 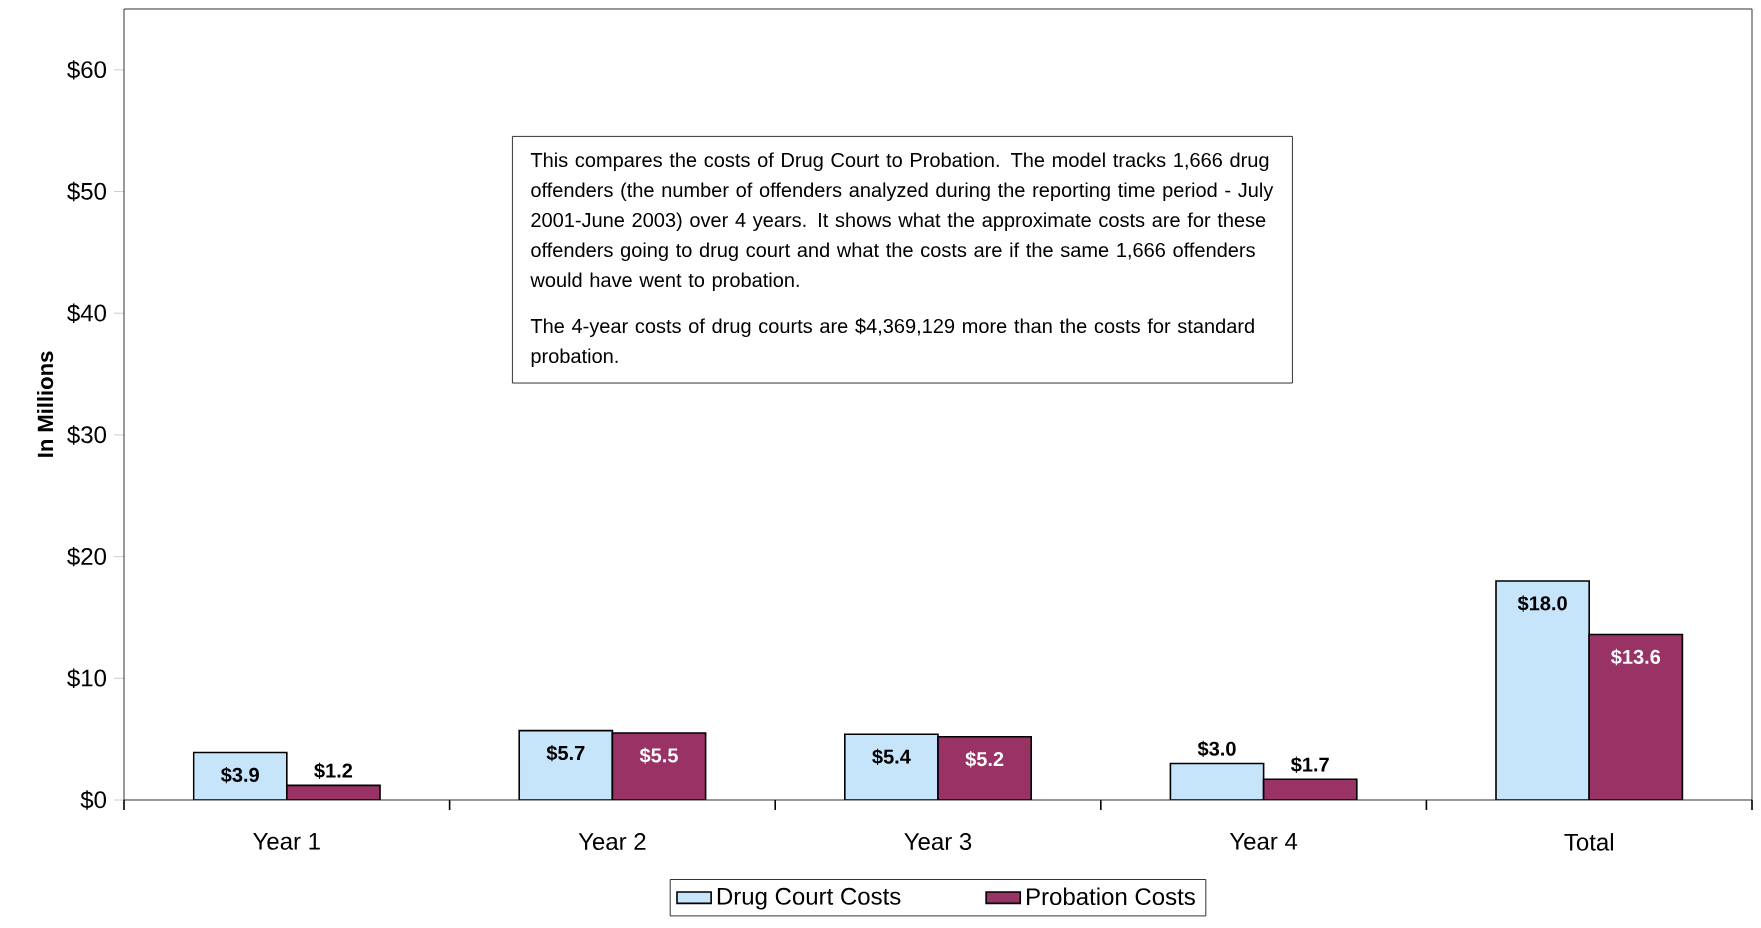 I want to click on x-tick-label: Year 3, so click(x=938, y=842).